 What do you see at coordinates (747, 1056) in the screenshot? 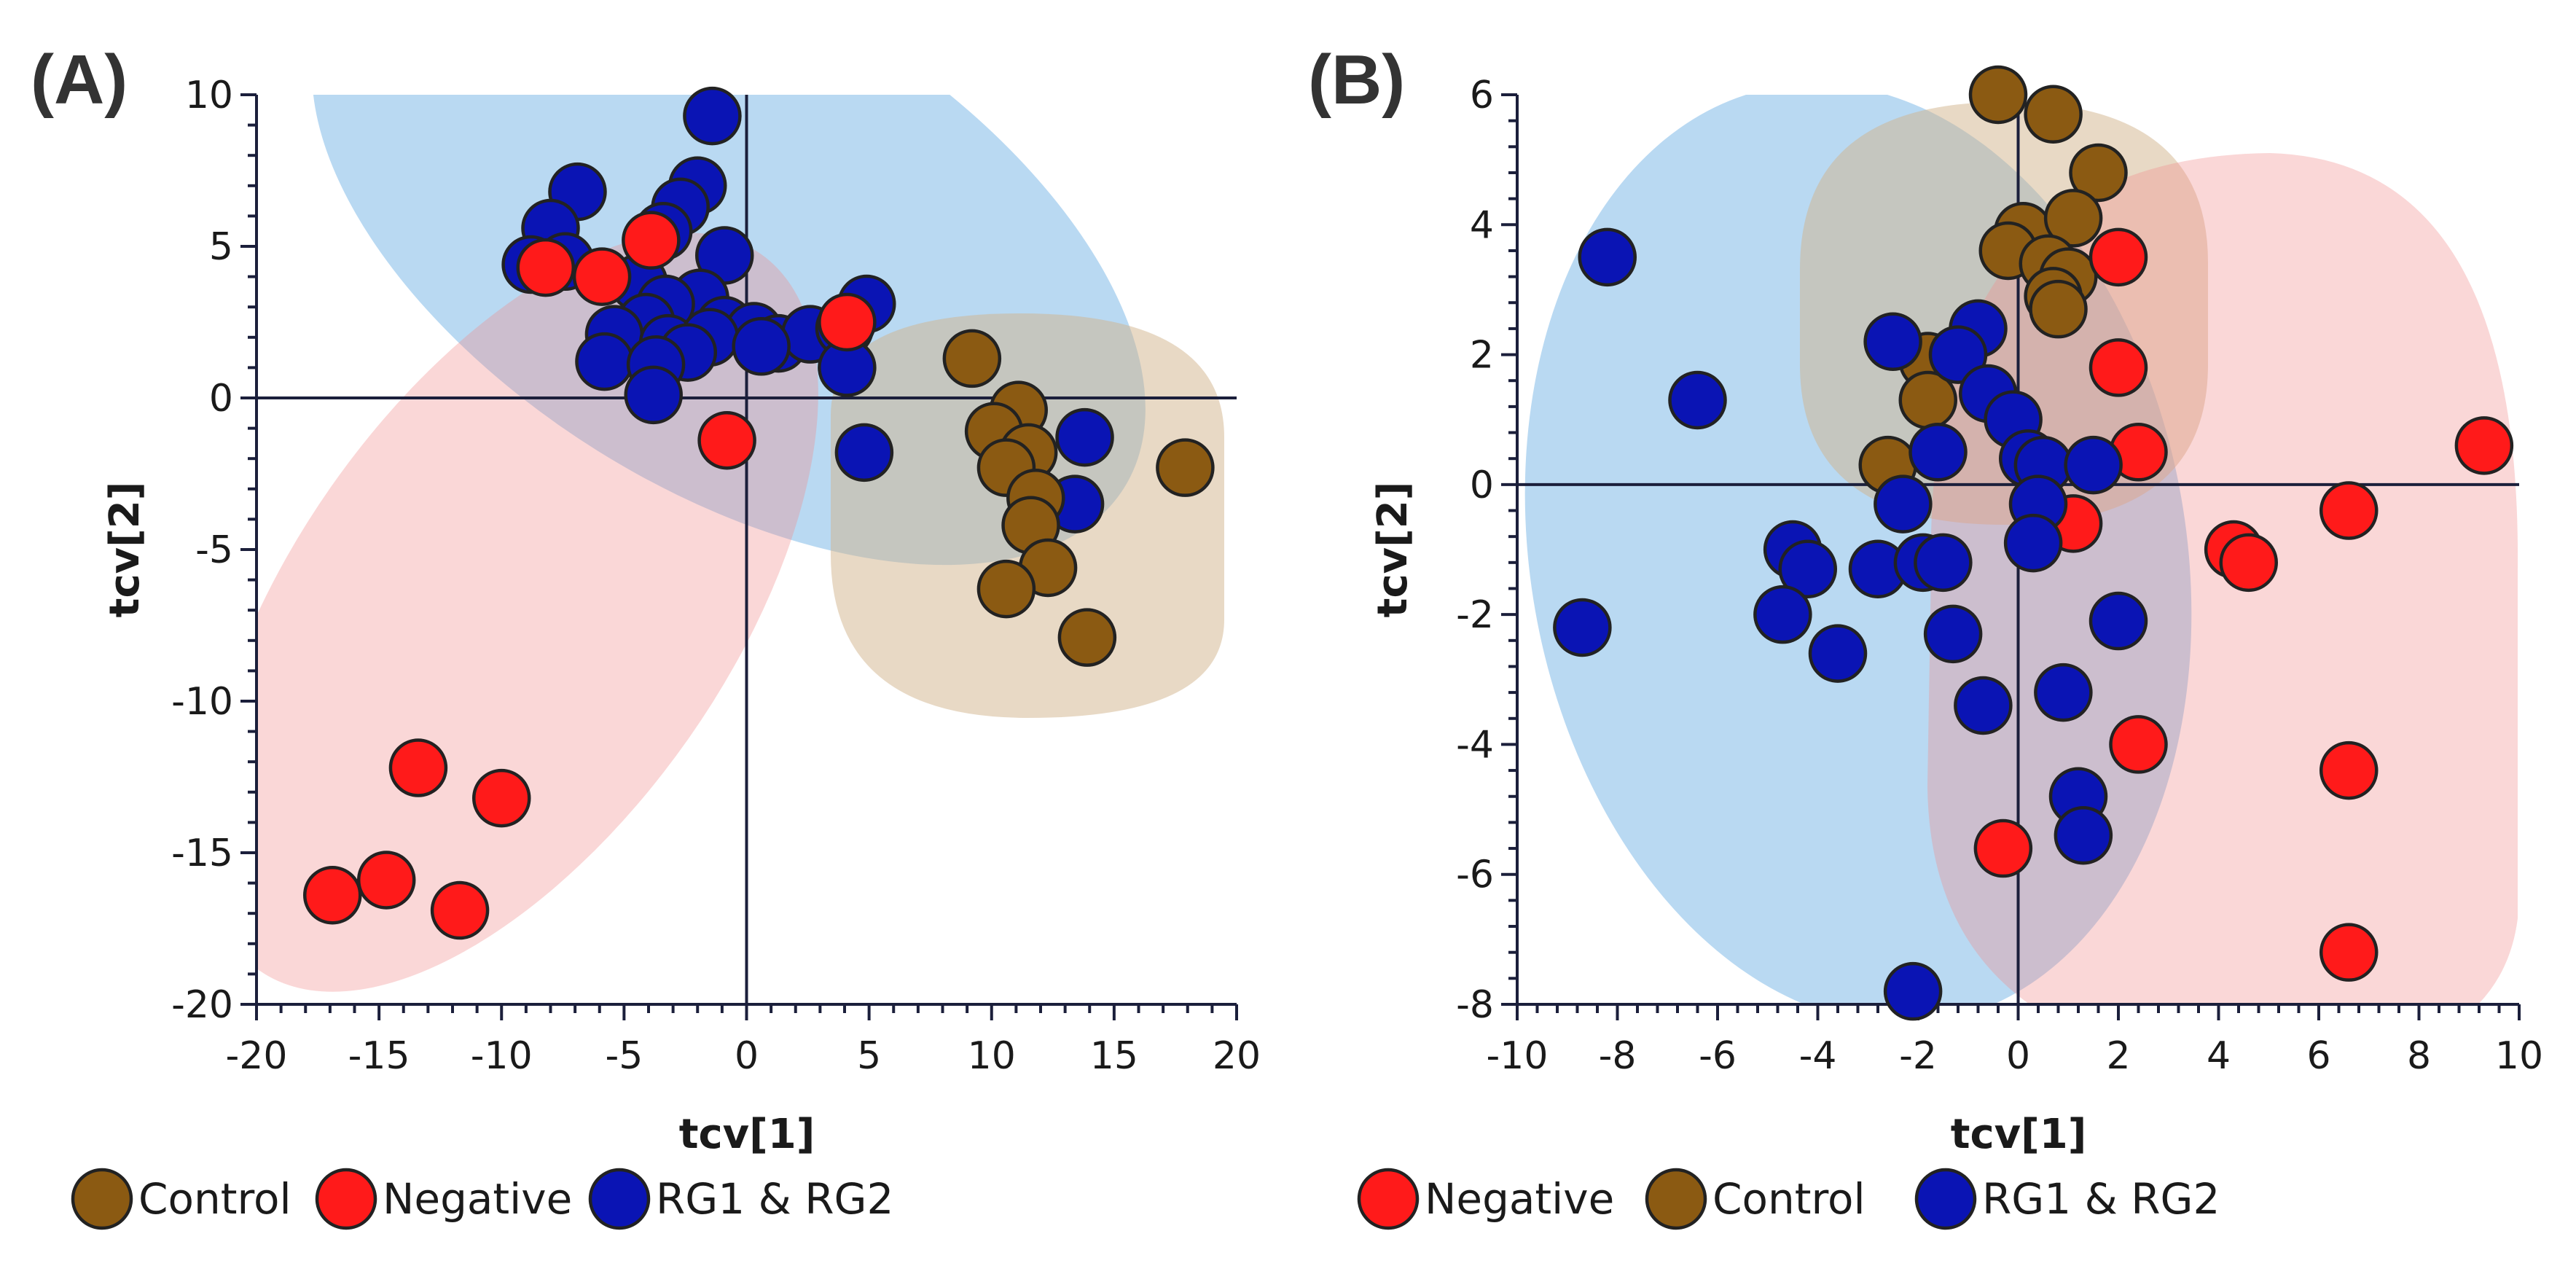
I see `panel-a-x-tick-label: 0` at bounding box center [747, 1056].